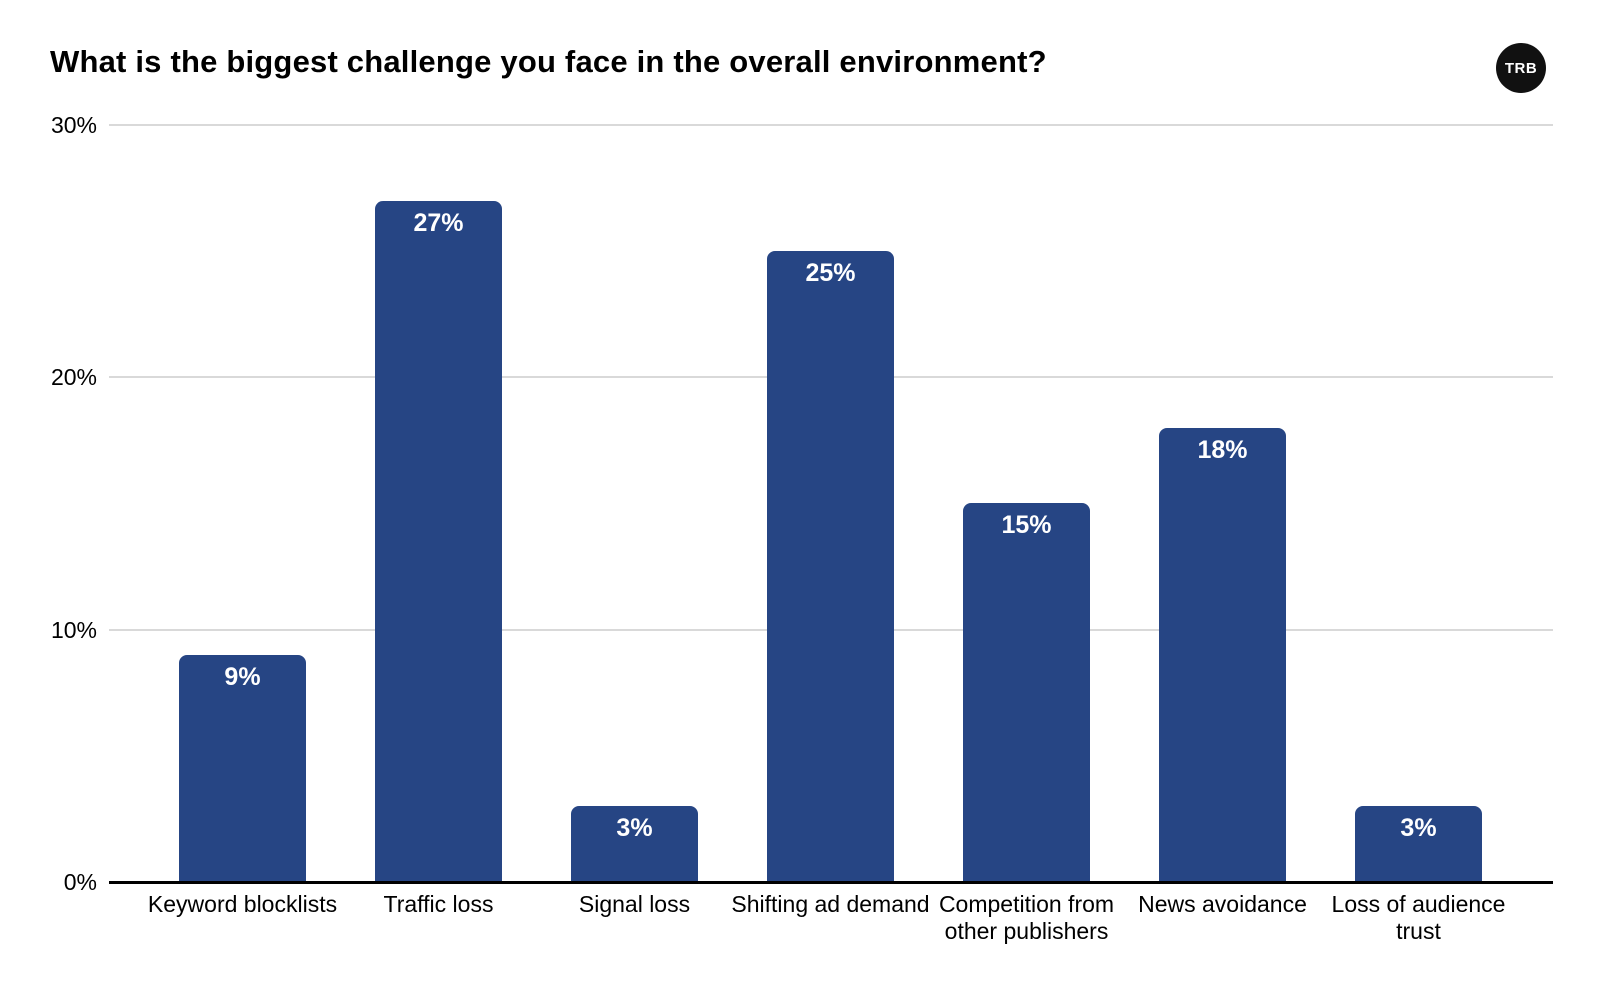 Image resolution: width=1600 pixels, height=989 pixels. Describe the element at coordinates (831, 125) in the screenshot. I see `gridline` at that location.